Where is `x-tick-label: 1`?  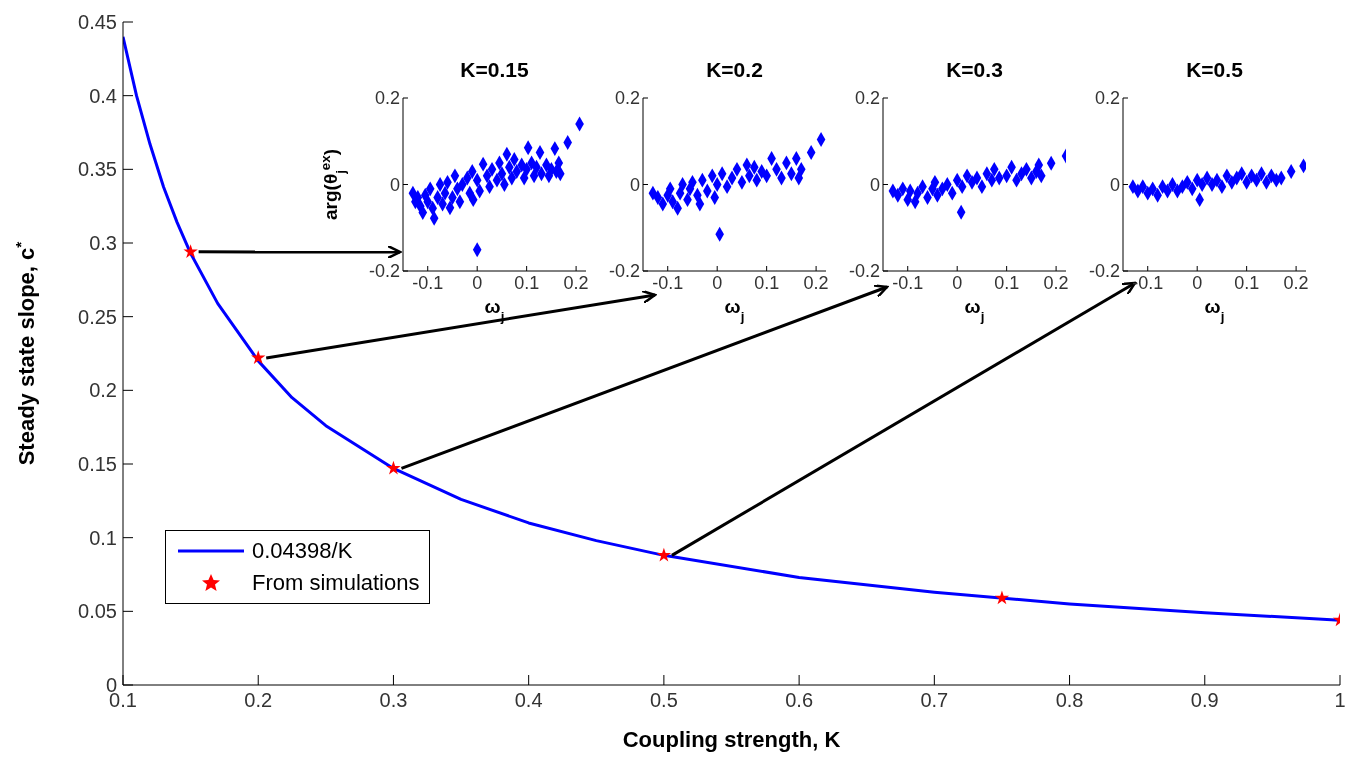 x-tick-label: 1 is located at coordinates (1340, 700).